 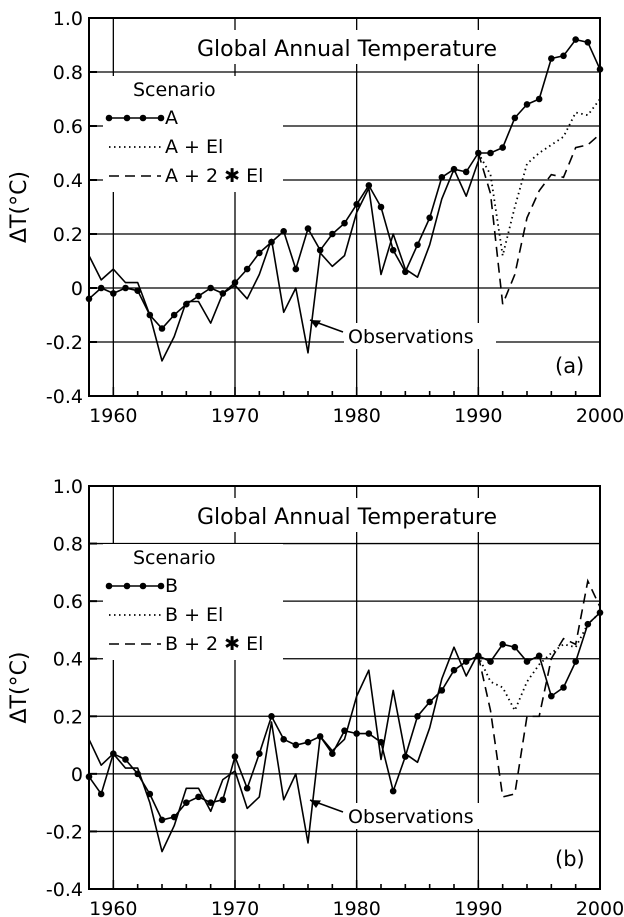 I want to click on panel-label: (a), so click(x=569, y=366).